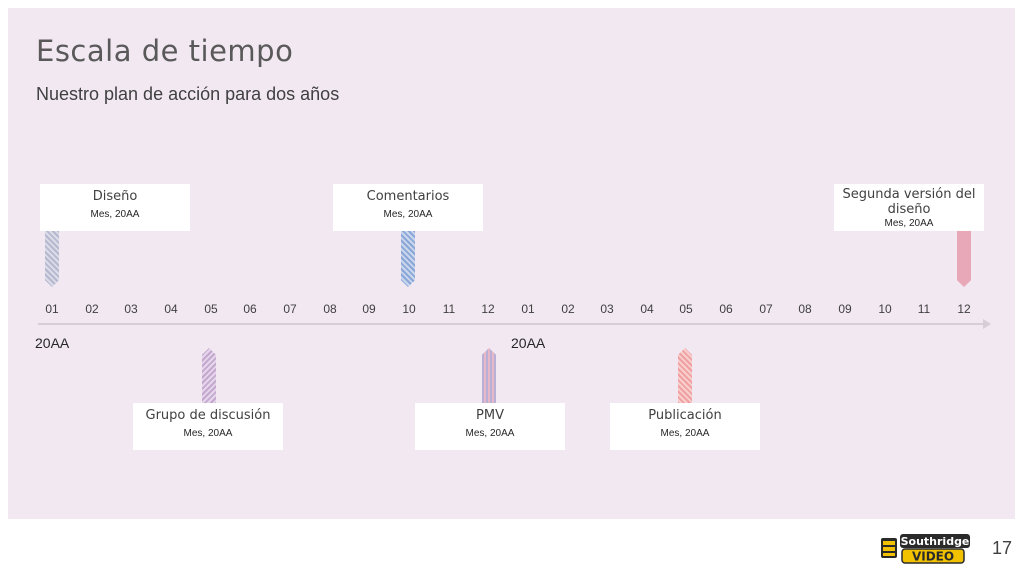 The image size is (1024, 576). I want to click on page-number: 17, so click(1002, 548).